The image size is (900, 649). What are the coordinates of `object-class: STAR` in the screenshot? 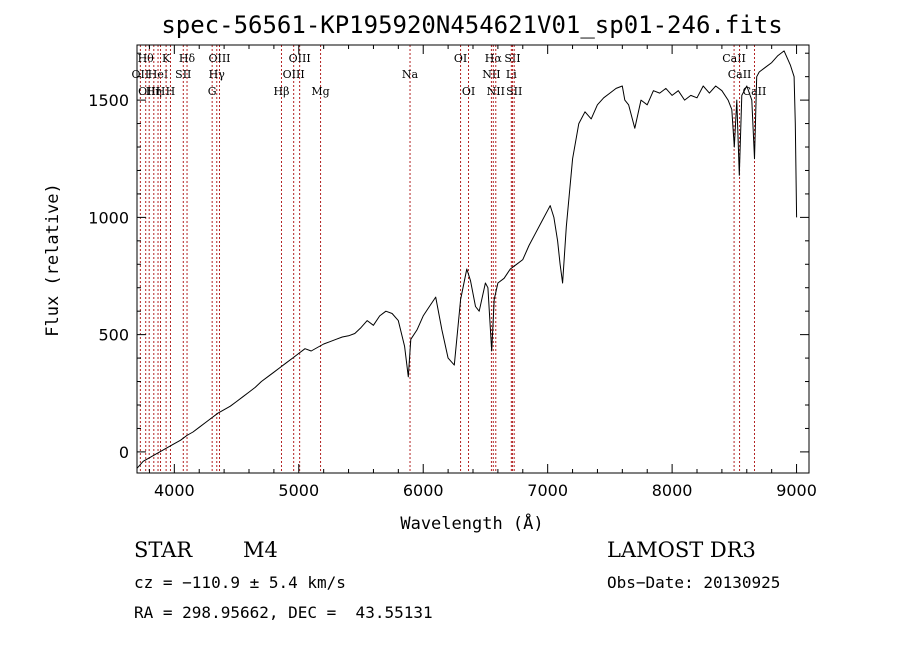 It's located at (163, 550).